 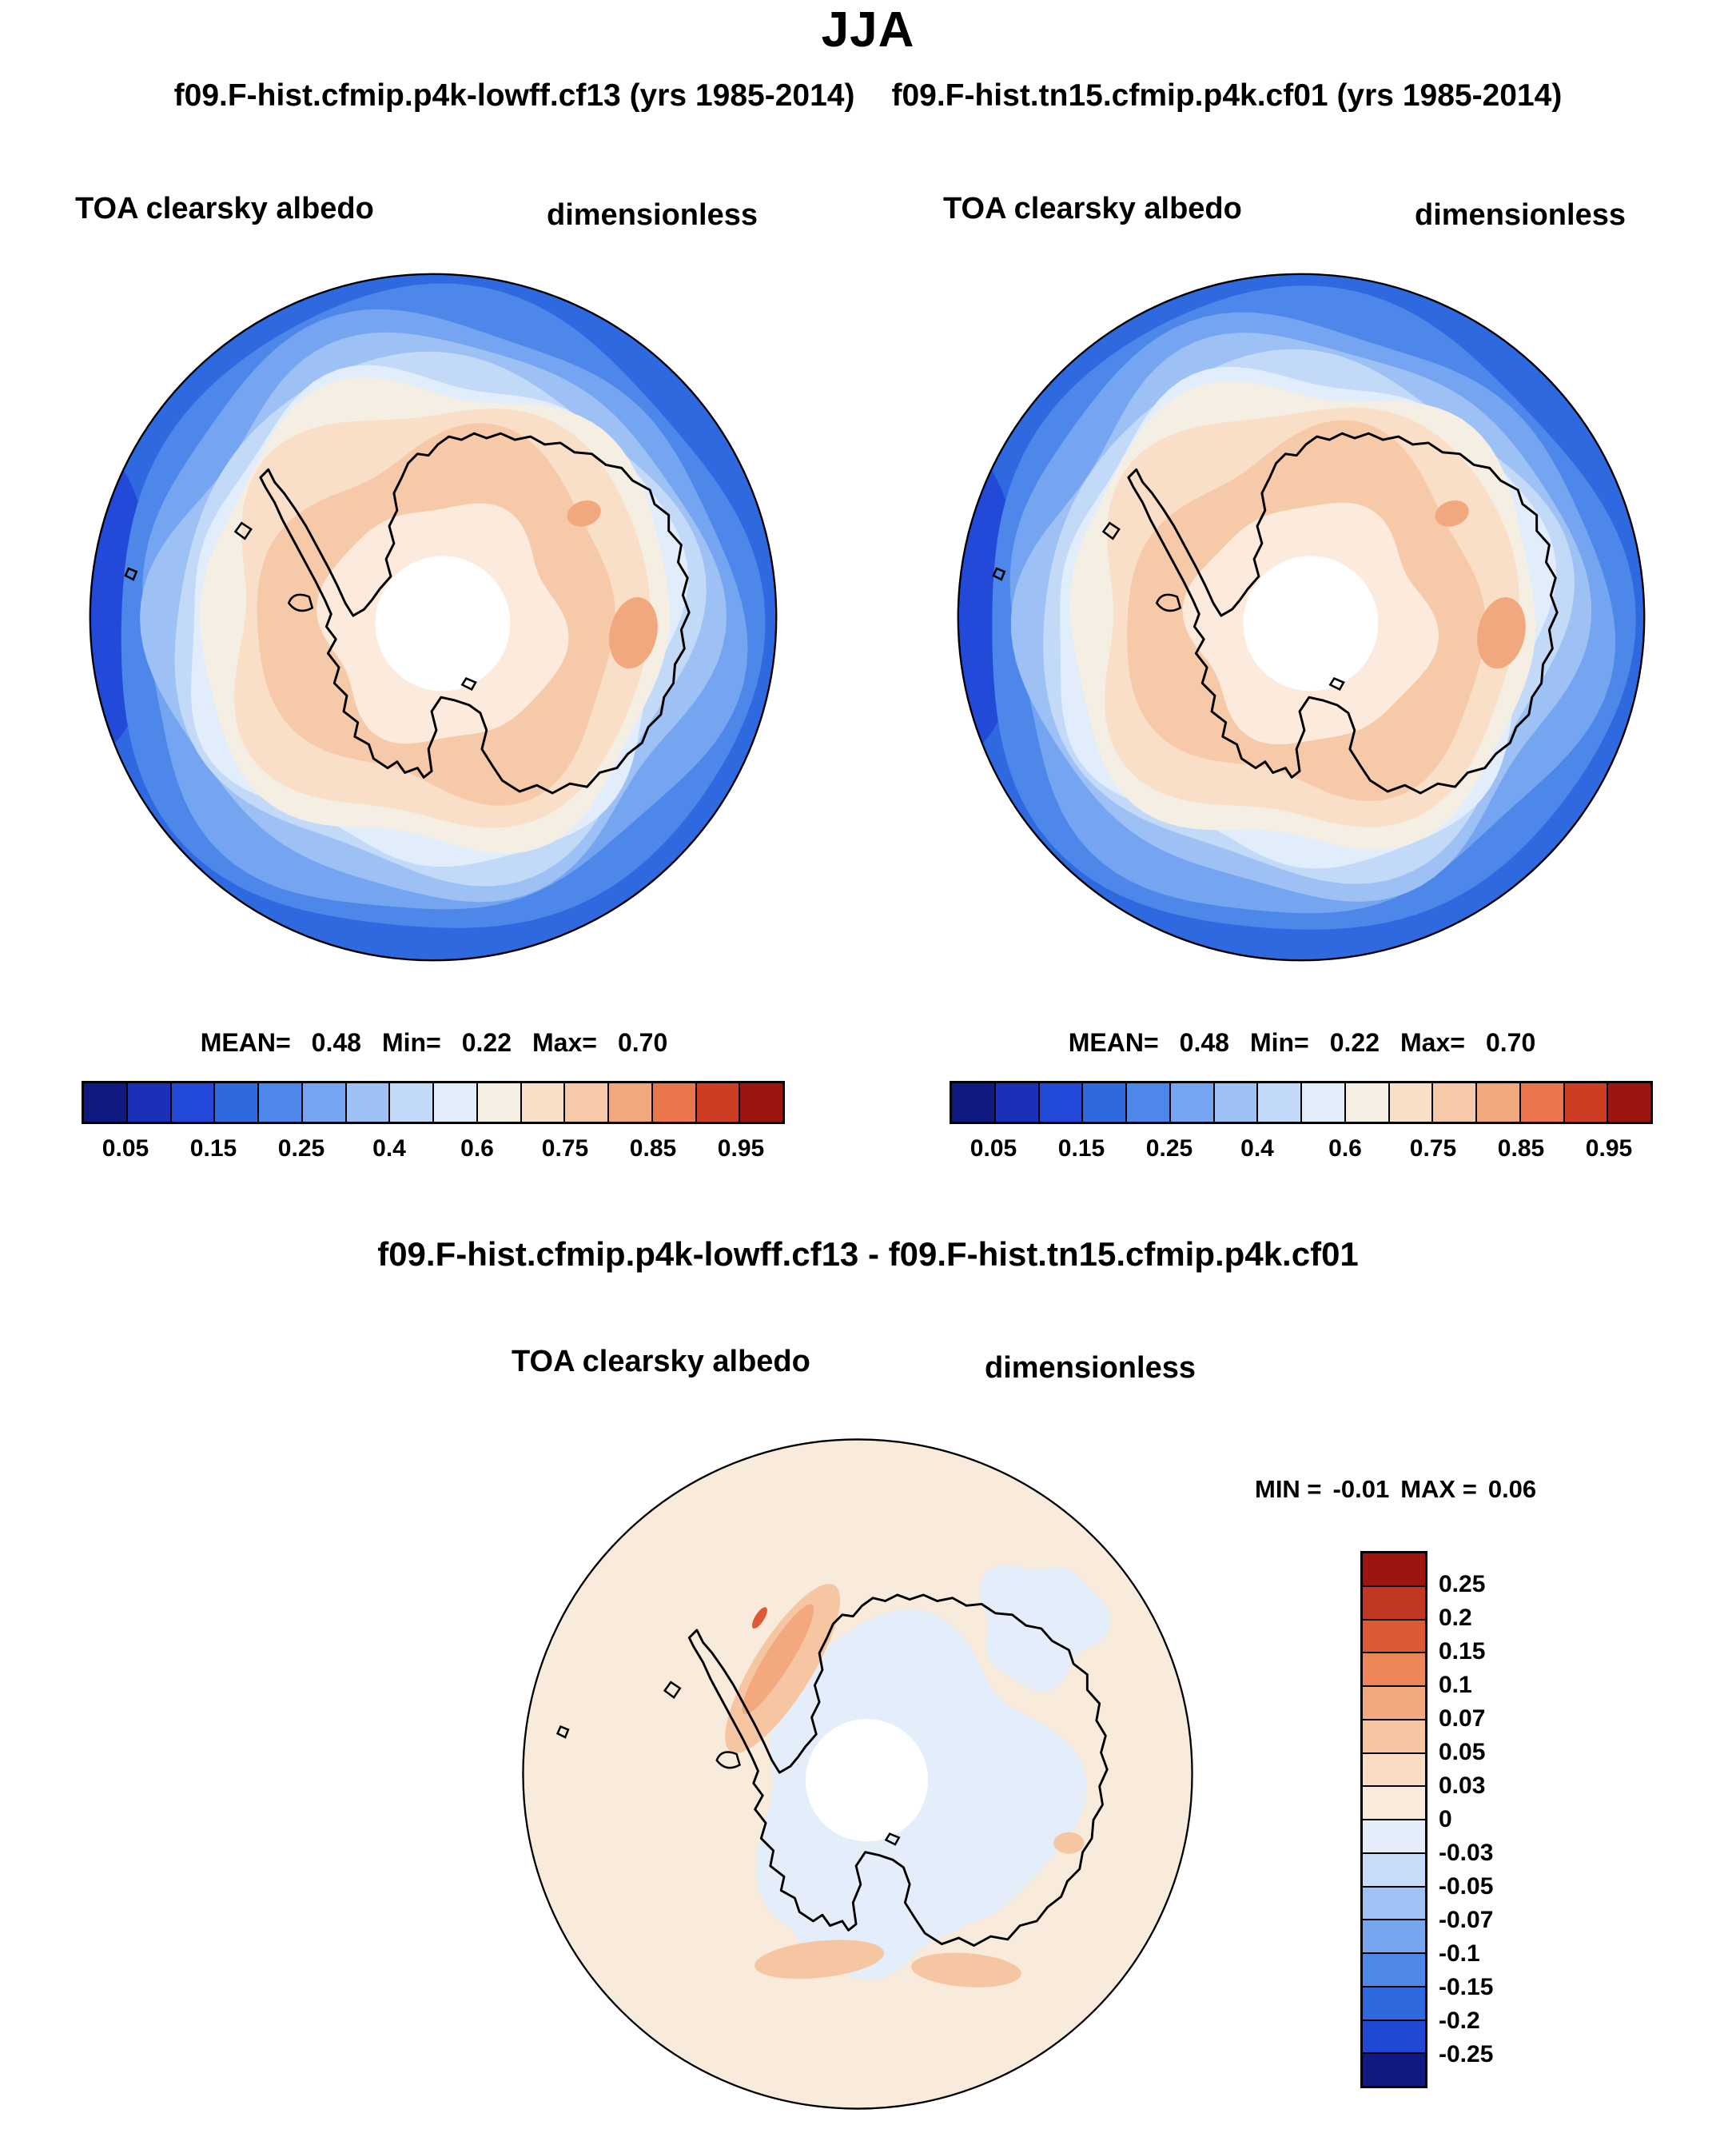 What do you see at coordinates (868, 30) in the screenshot?
I see `season-title: JJA` at bounding box center [868, 30].